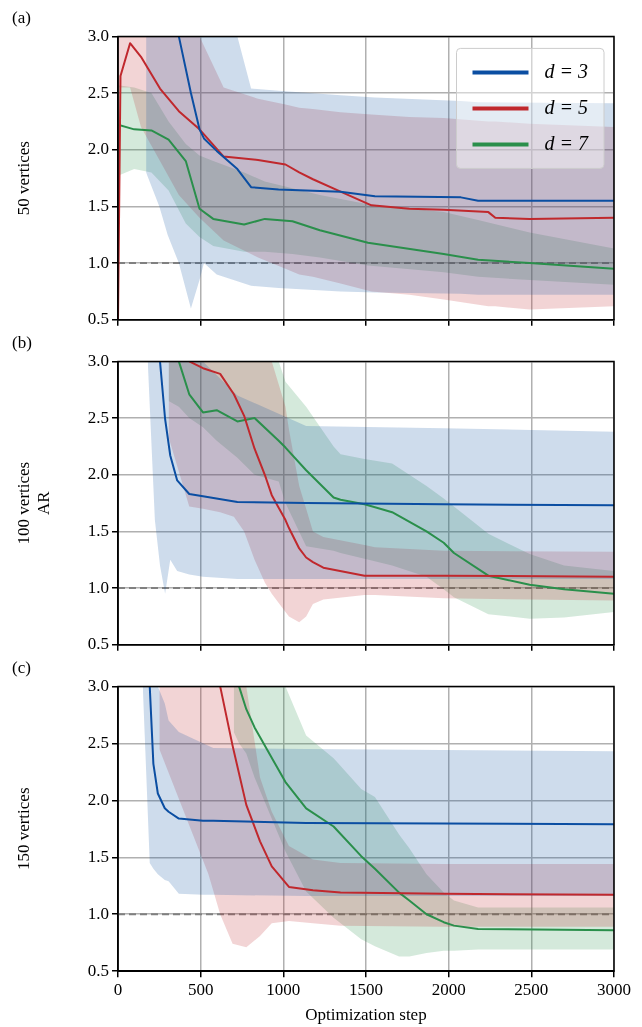 This screenshot has width=642, height=1027. I want to click on legend-label: d = 3, so click(566, 70).